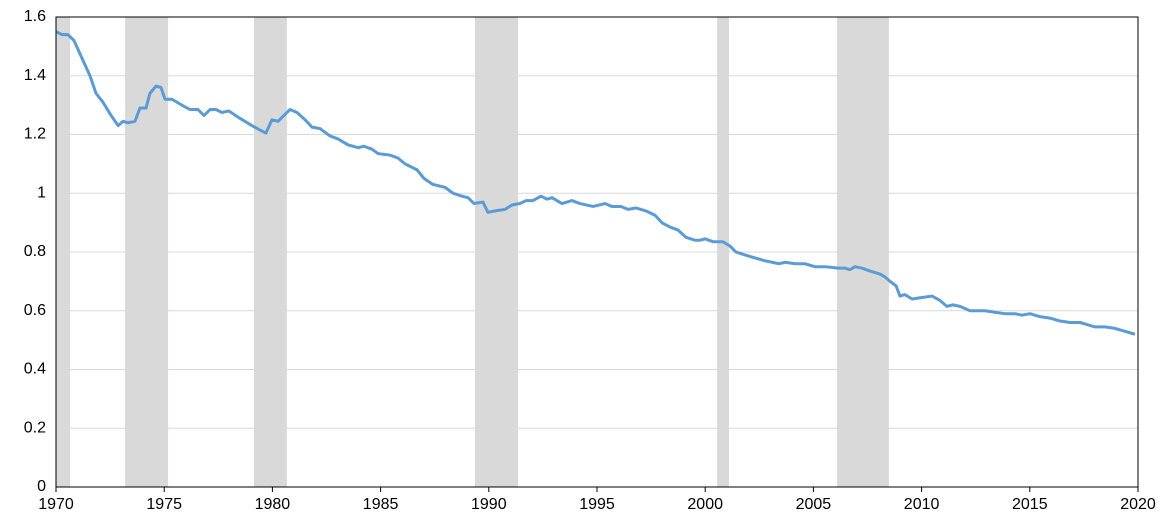 Image resolution: width=1164 pixels, height=530 pixels. I want to click on y-tick-label: 1.6, so click(35, 16).